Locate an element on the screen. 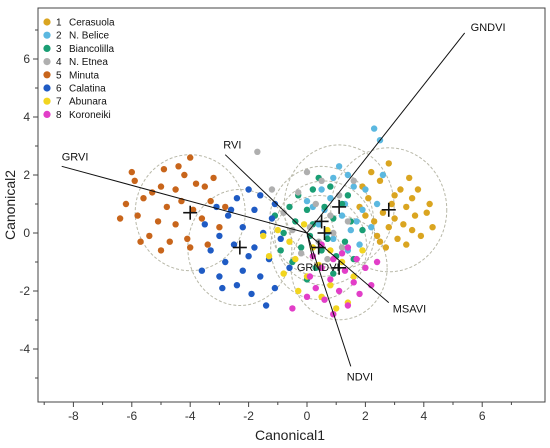  legend-label-2: N. Belice is located at coordinates (89, 36).